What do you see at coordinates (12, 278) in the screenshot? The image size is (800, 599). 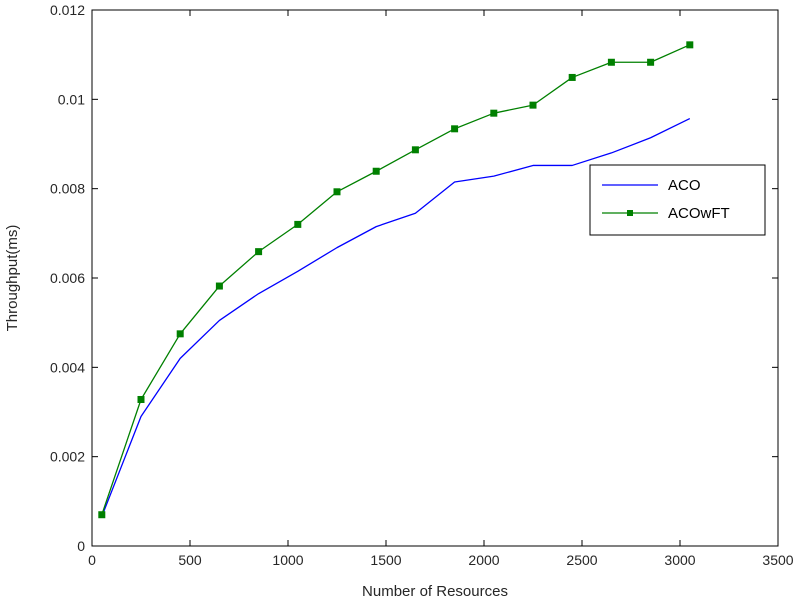 I see `y-axis-label: Throughput(ms)` at bounding box center [12, 278].